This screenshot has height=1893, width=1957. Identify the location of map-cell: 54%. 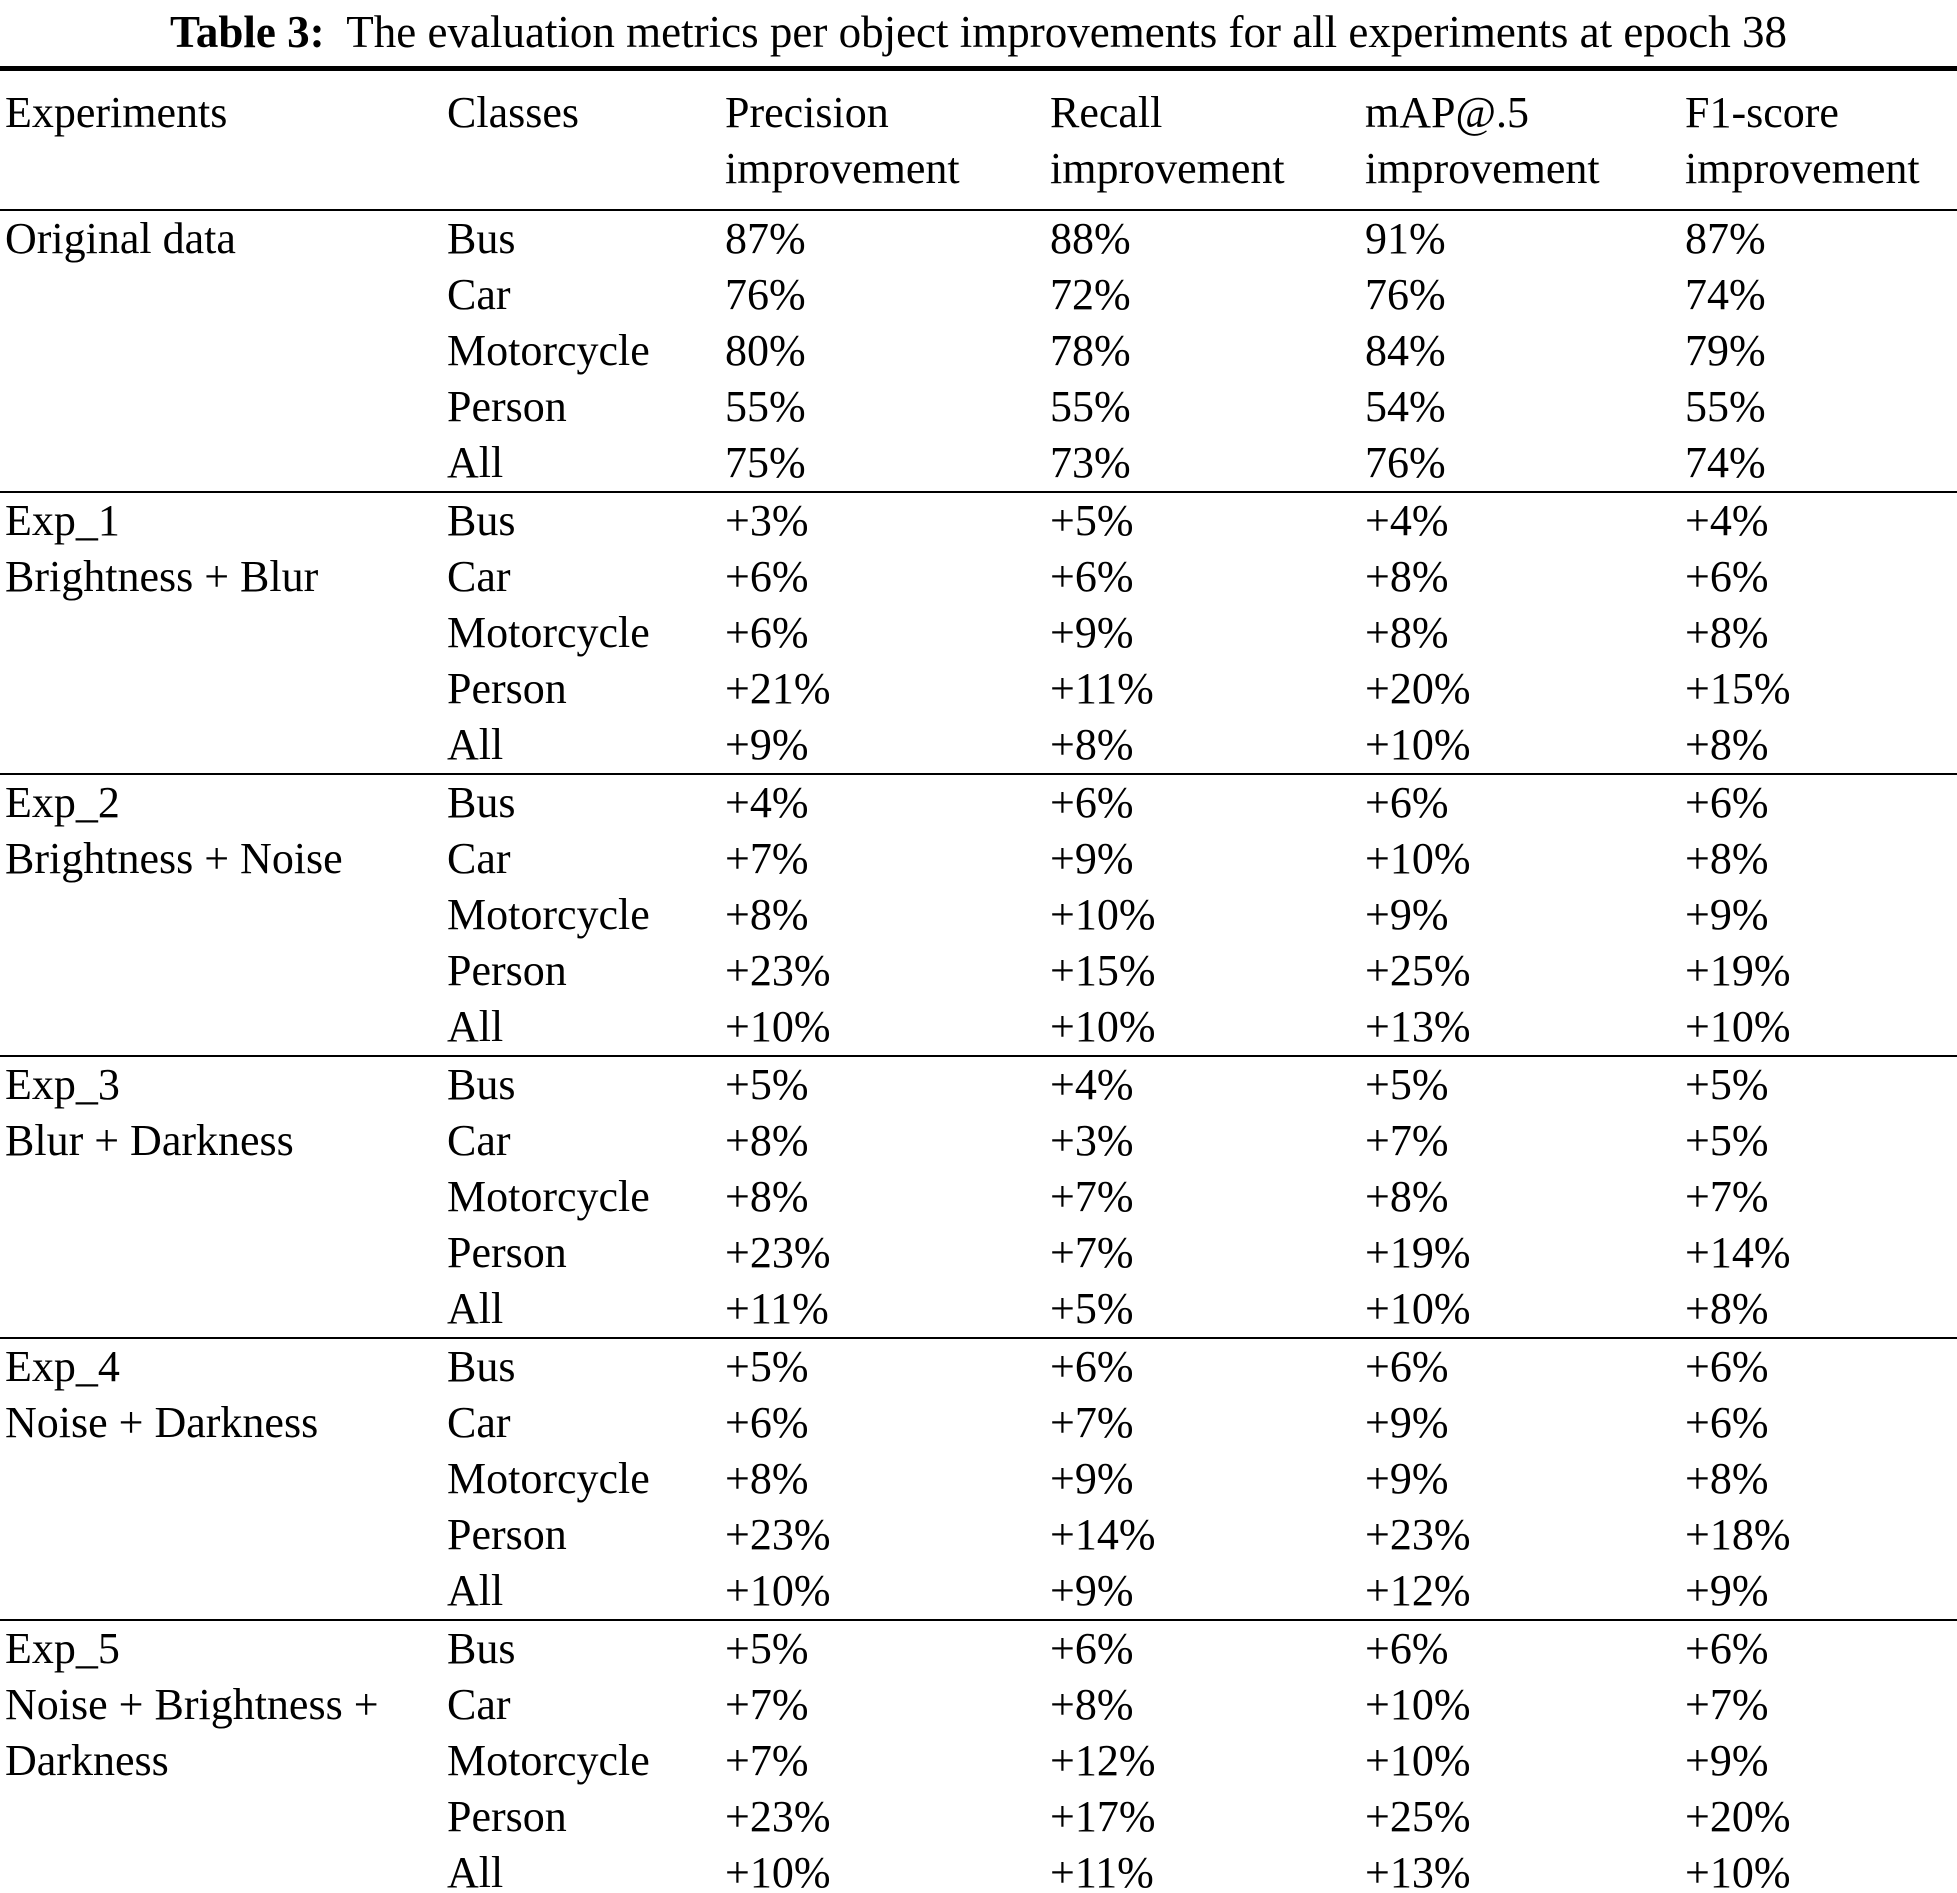
(1405, 406).